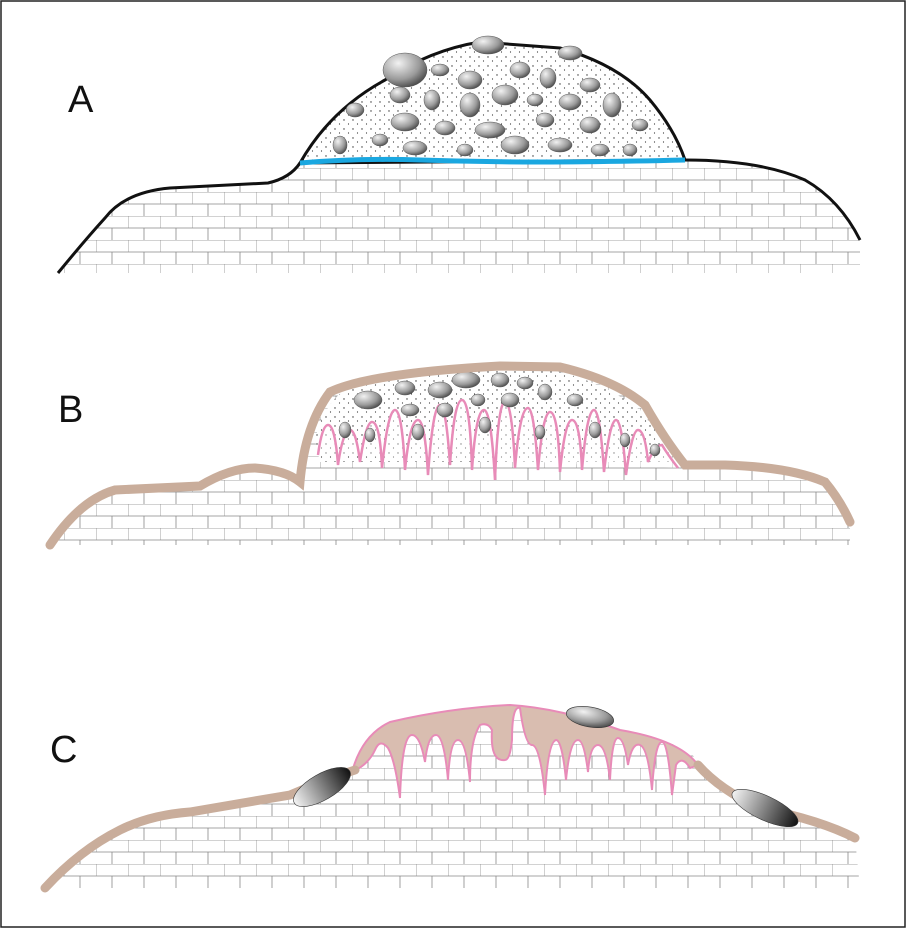  Describe the element at coordinates (81, 100) in the screenshot. I see `panel-label: A` at that location.